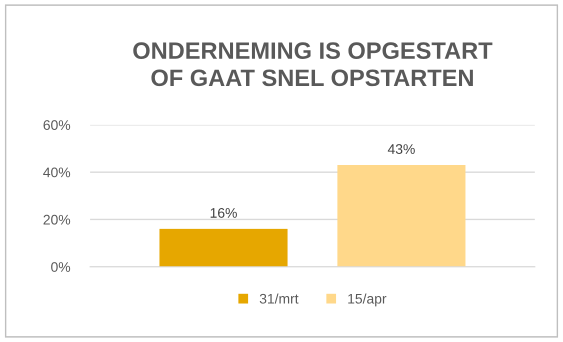 This screenshot has height=342, width=563. I want to click on y-tick-label: 0%, so click(60, 267).